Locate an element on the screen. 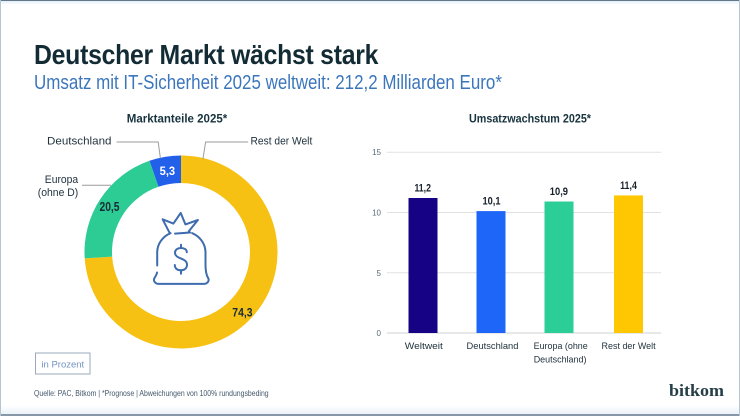 This screenshot has width=740, height=416. svg-text: 11,4 is located at coordinates (629, 186).